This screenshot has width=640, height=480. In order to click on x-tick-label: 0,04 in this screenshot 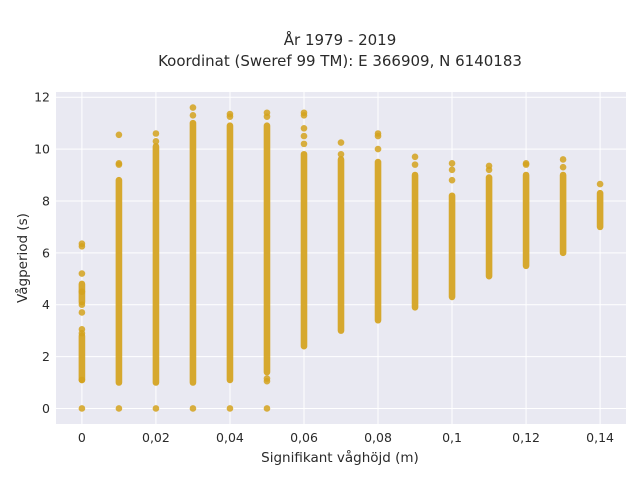, I will do `click(230, 437)`.